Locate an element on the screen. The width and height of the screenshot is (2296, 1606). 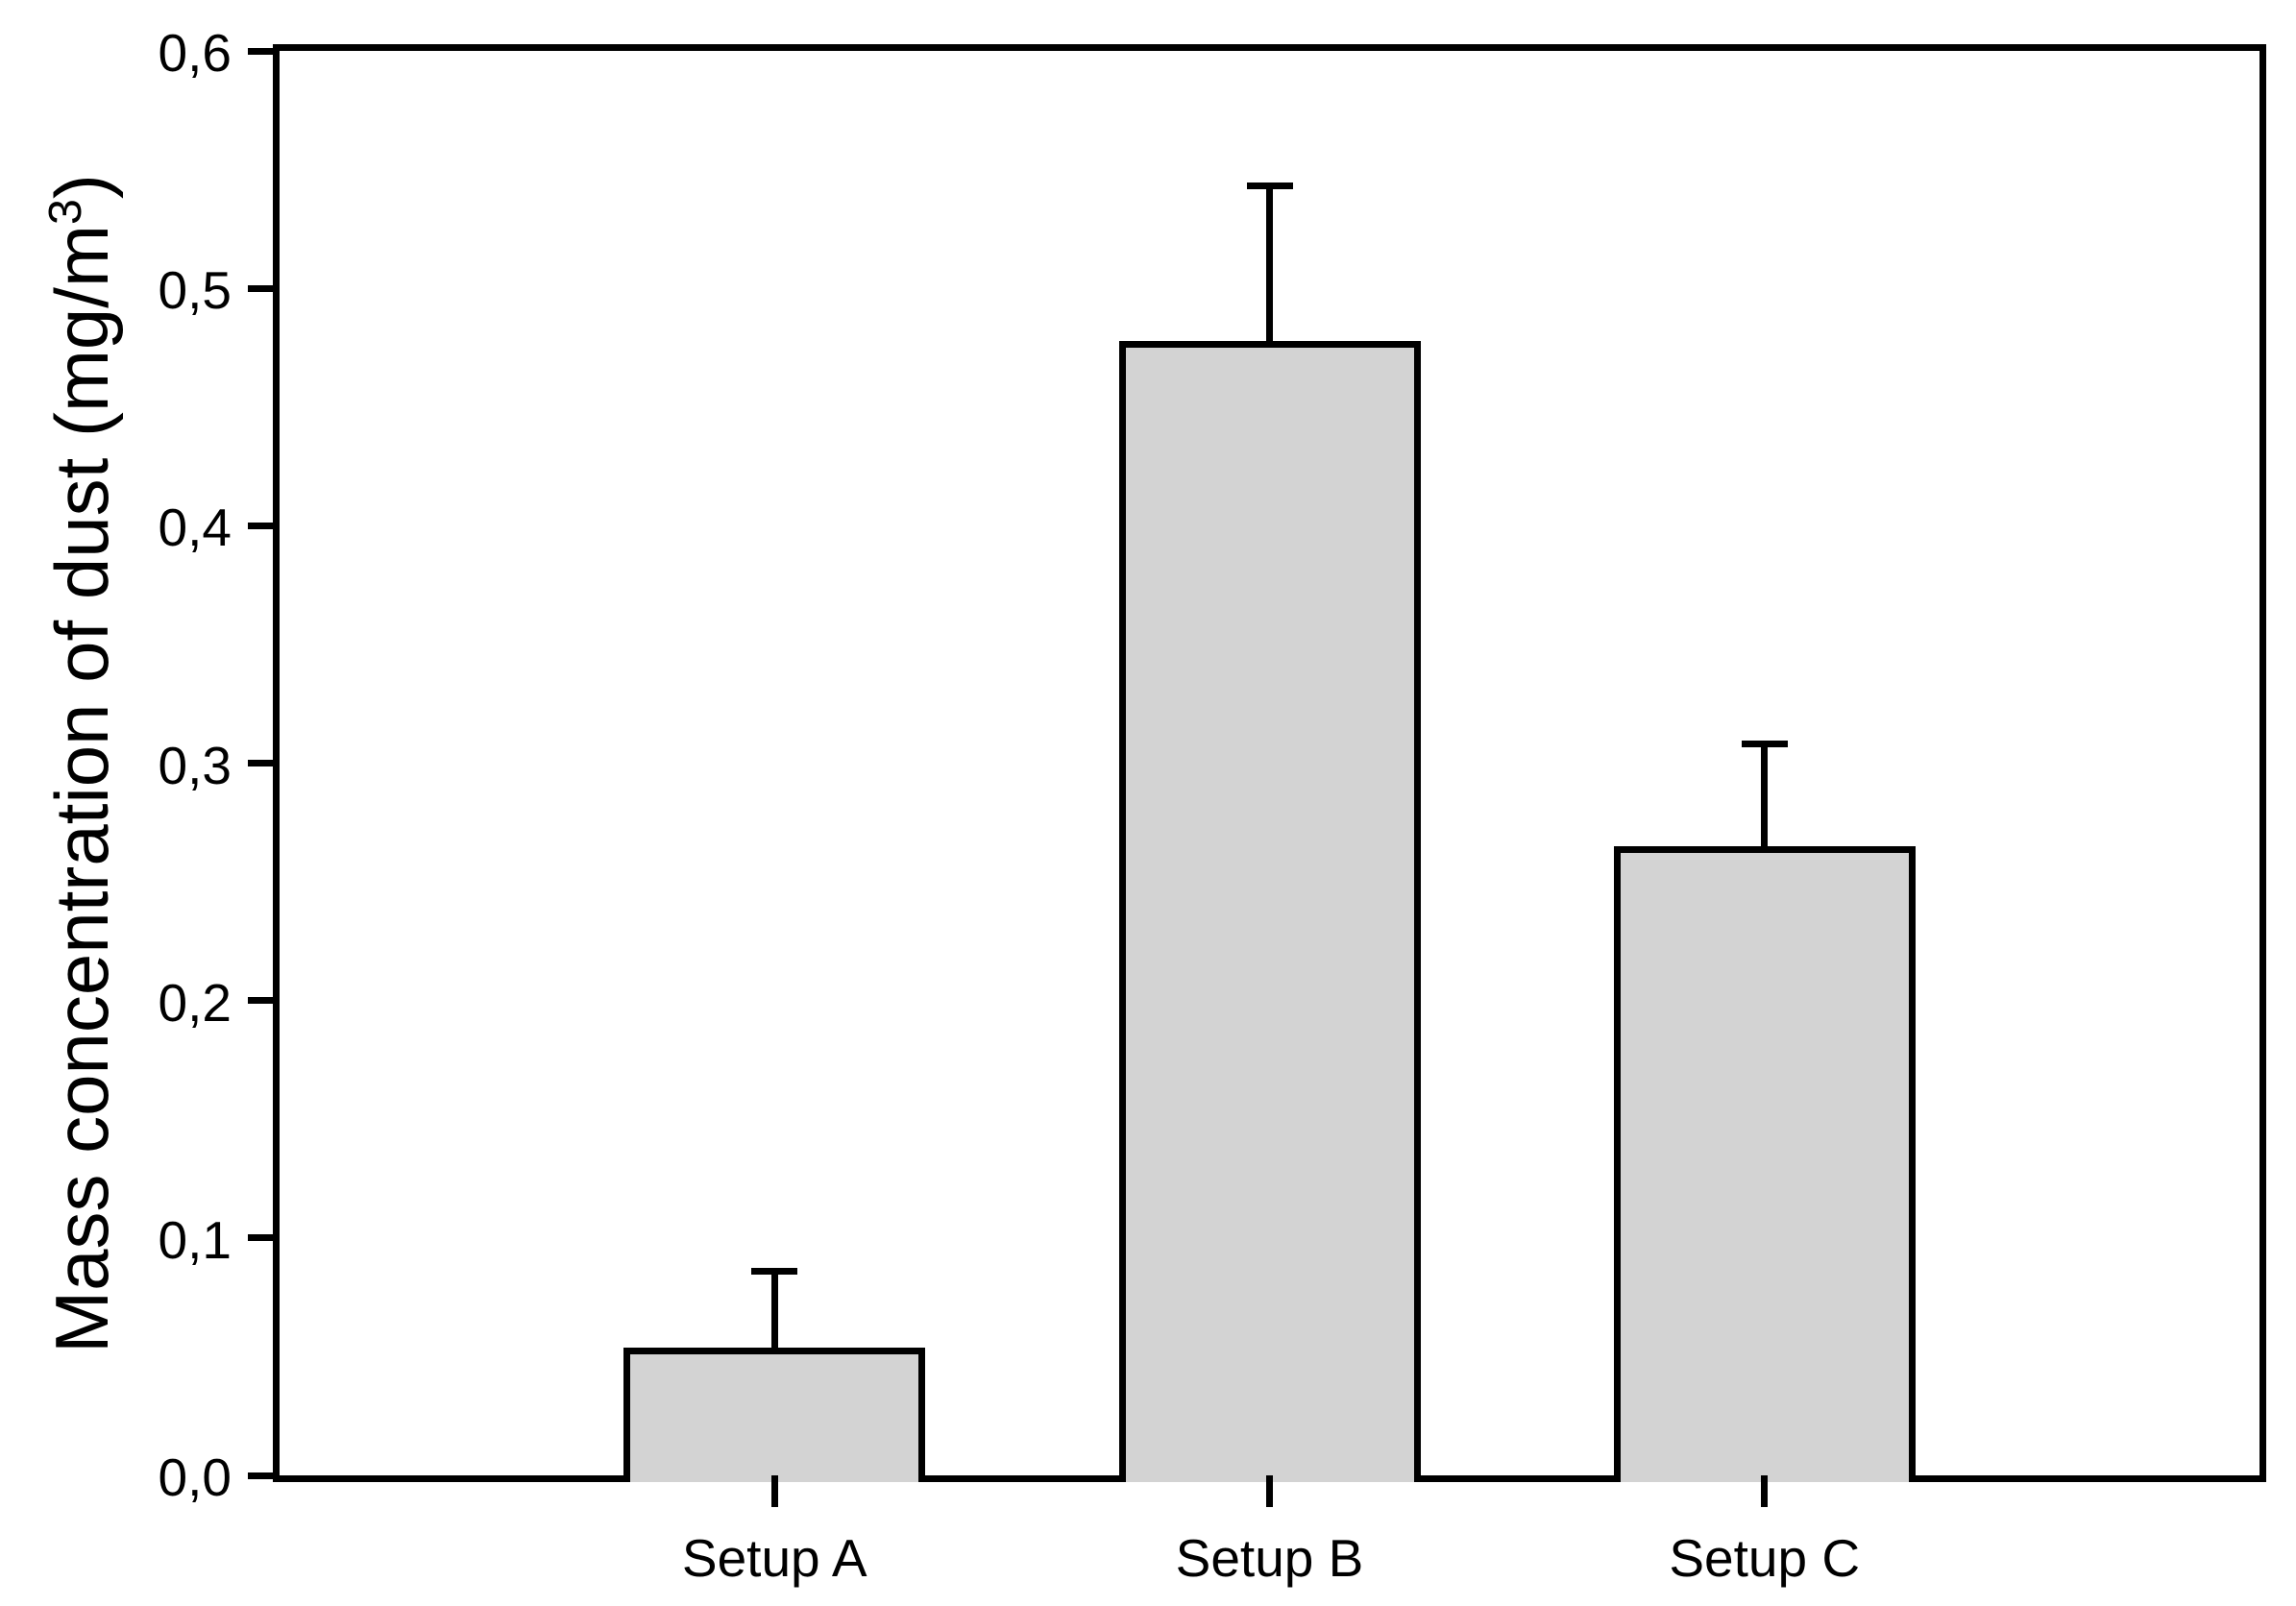
y-axis-tick-label: 0,1 is located at coordinates (195, 1239).